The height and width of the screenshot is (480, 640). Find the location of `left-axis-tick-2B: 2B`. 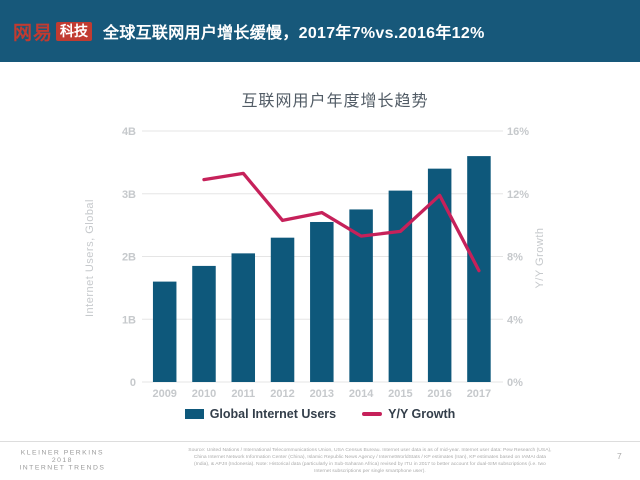

left-axis-tick-2B: 2B is located at coordinates (129, 258).